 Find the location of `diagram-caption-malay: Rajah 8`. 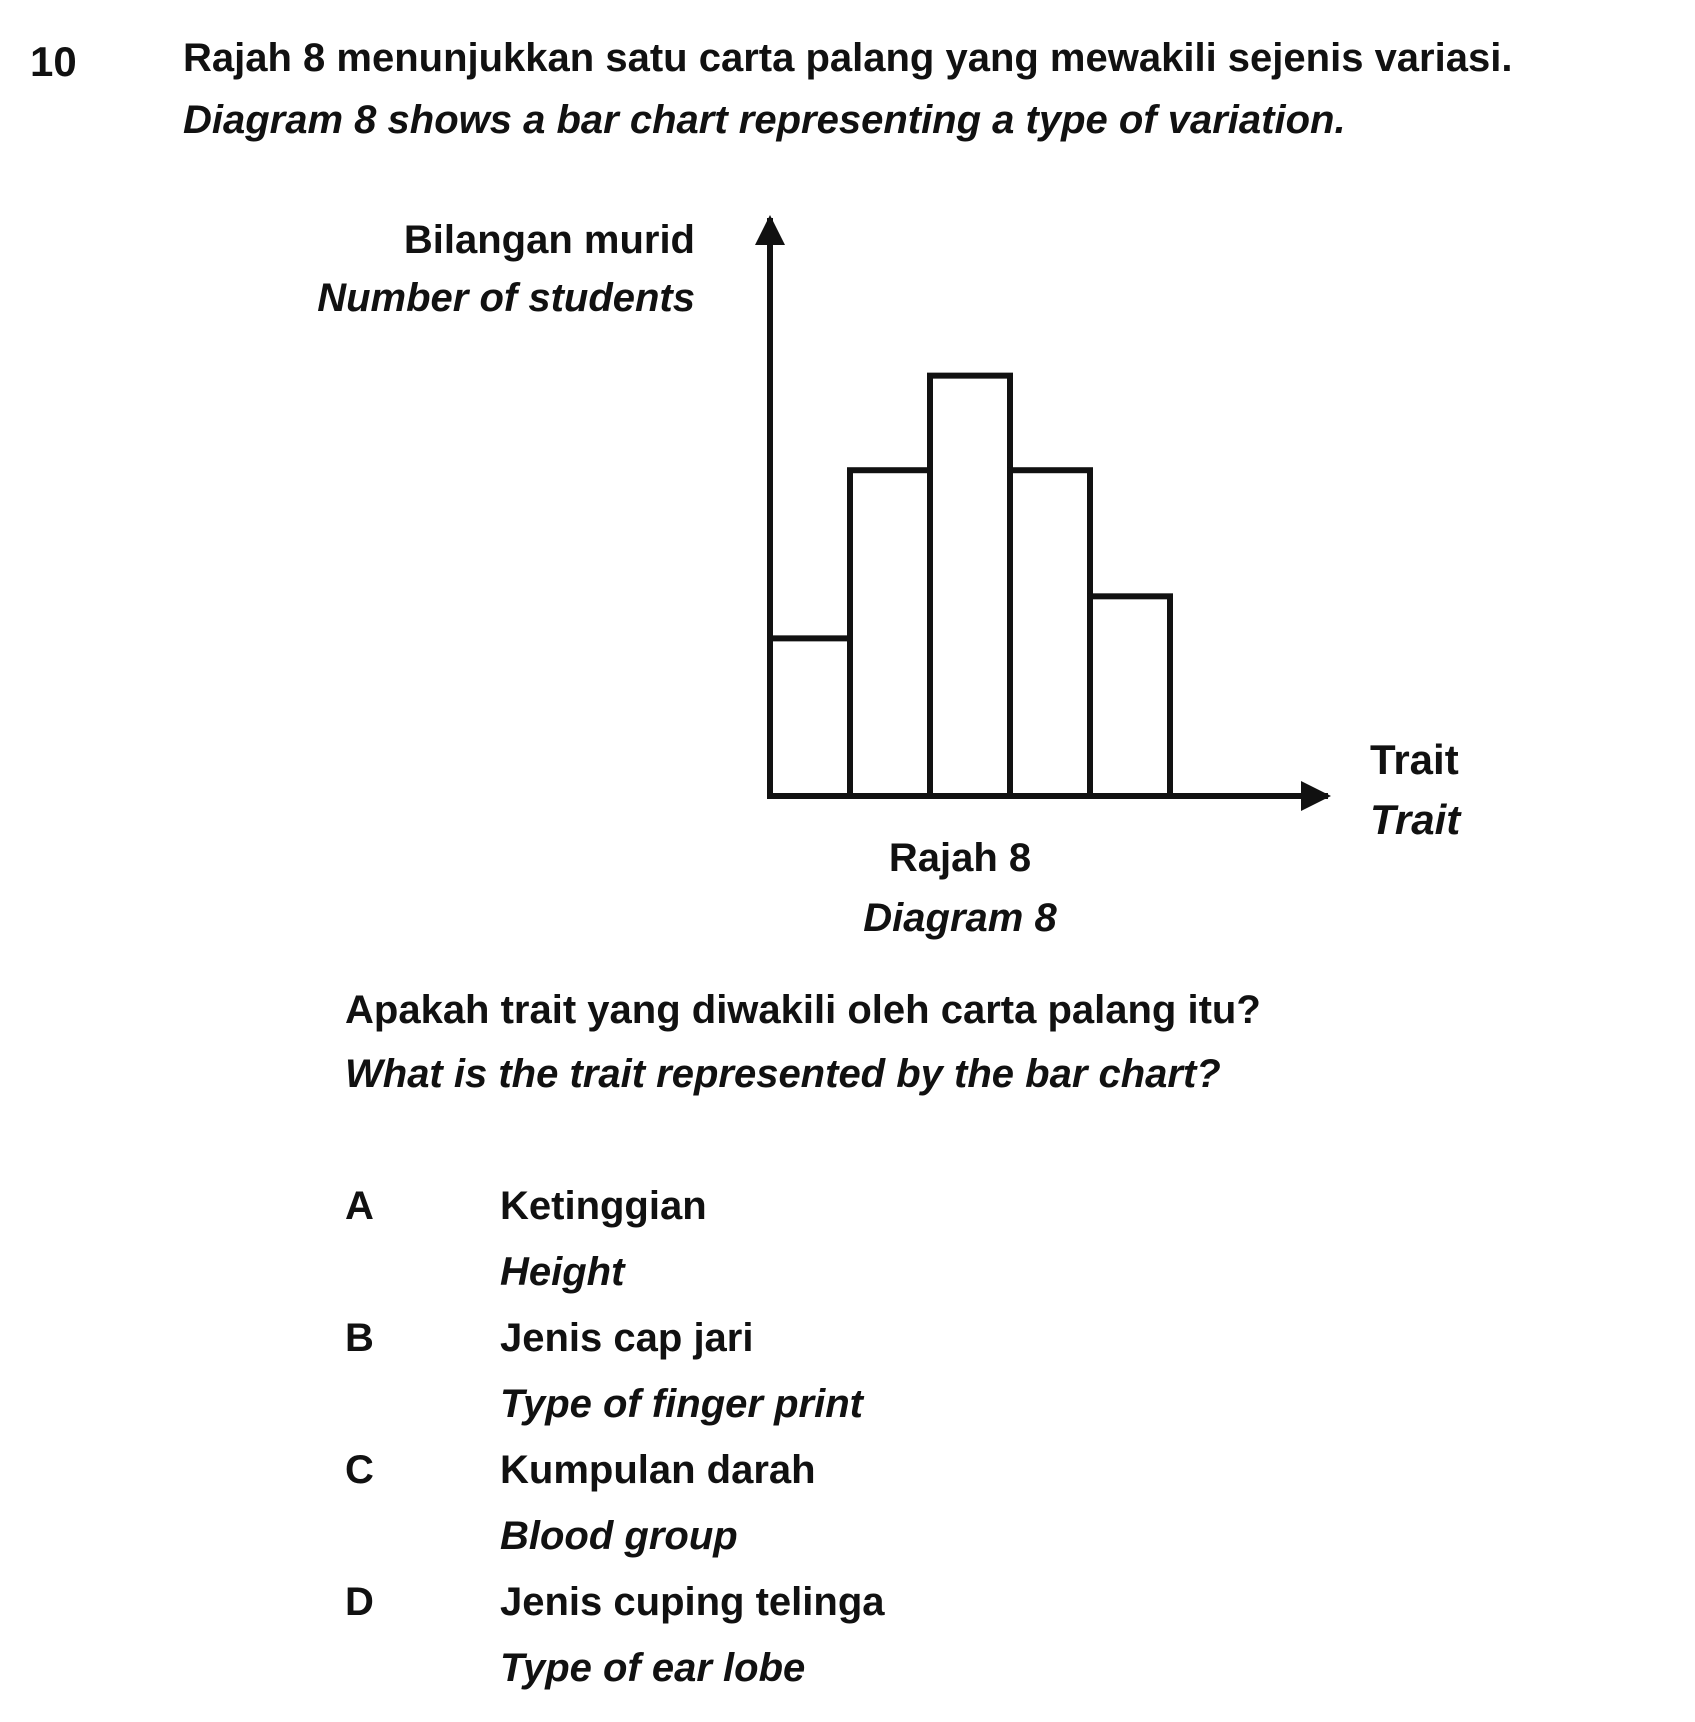

diagram-caption-malay: Rajah 8 is located at coordinates (960, 858).